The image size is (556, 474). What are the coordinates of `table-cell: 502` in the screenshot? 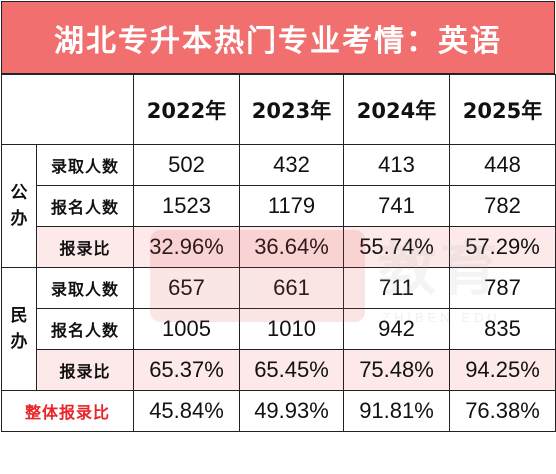 It's located at (186, 165).